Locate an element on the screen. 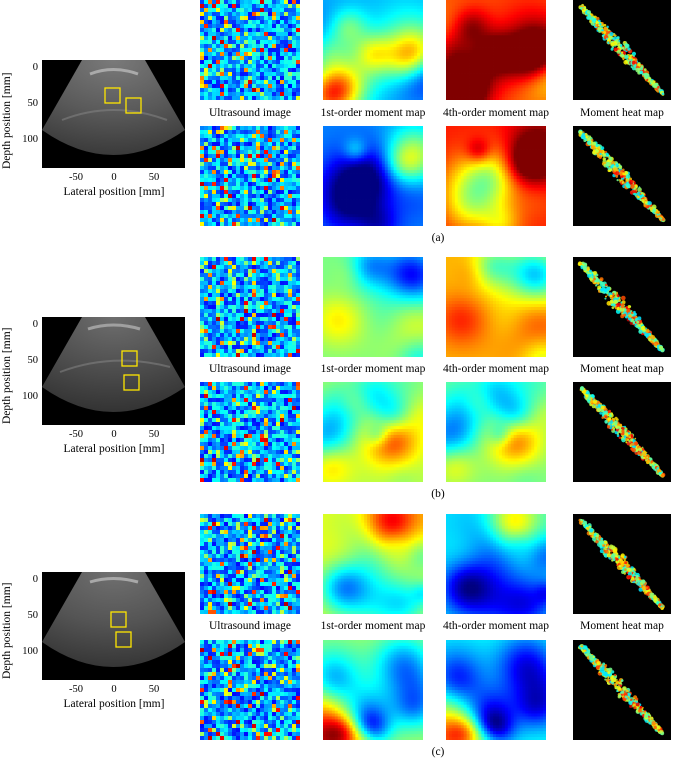 The image size is (676, 761). panel-label: (a) is located at coordinates (438, 238).